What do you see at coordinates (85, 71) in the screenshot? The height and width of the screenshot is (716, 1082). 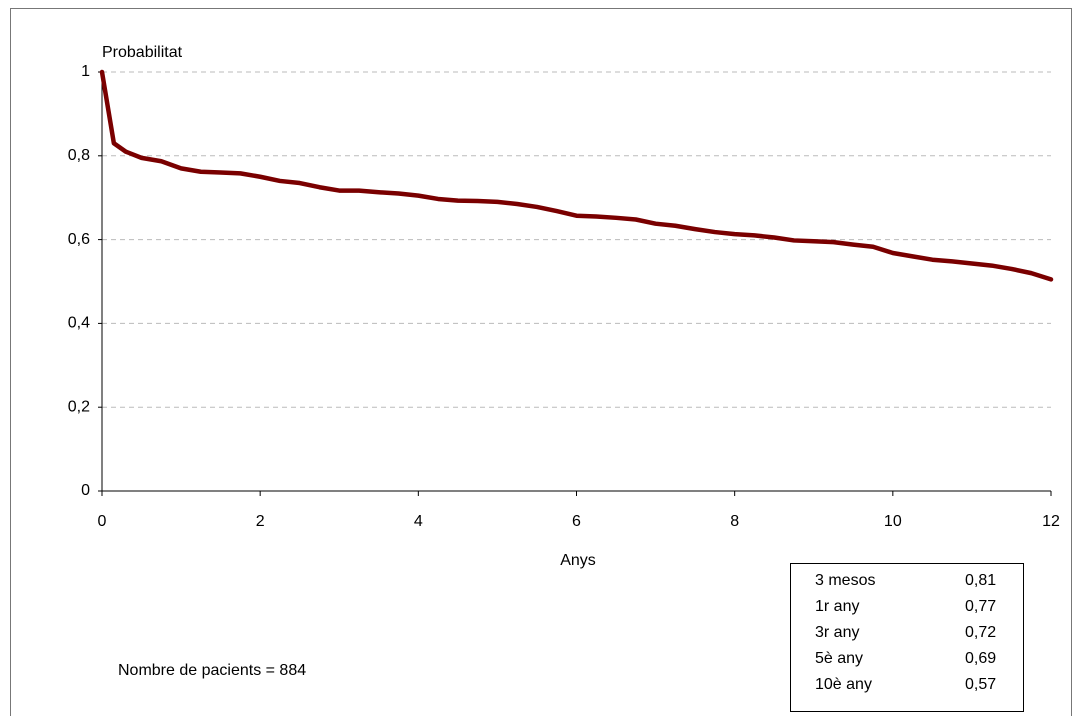 I see `y-tick-label: 1` at bounding box center [85, 71].